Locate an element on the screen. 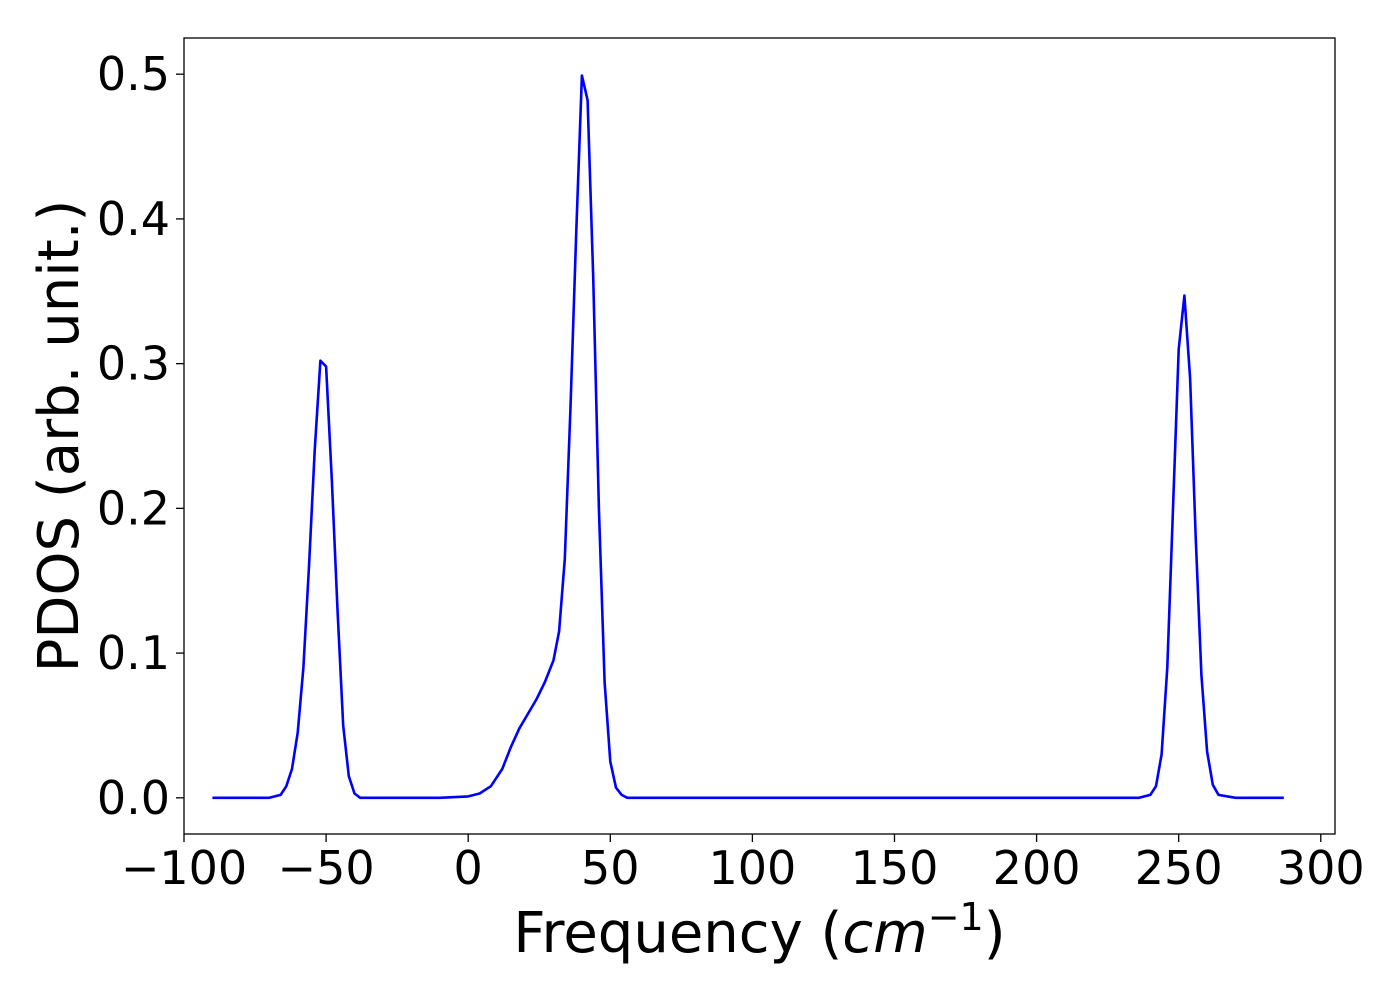 The image size is (1400, 1000). x-tick-label: 50 is located at coordinates (610, 868).